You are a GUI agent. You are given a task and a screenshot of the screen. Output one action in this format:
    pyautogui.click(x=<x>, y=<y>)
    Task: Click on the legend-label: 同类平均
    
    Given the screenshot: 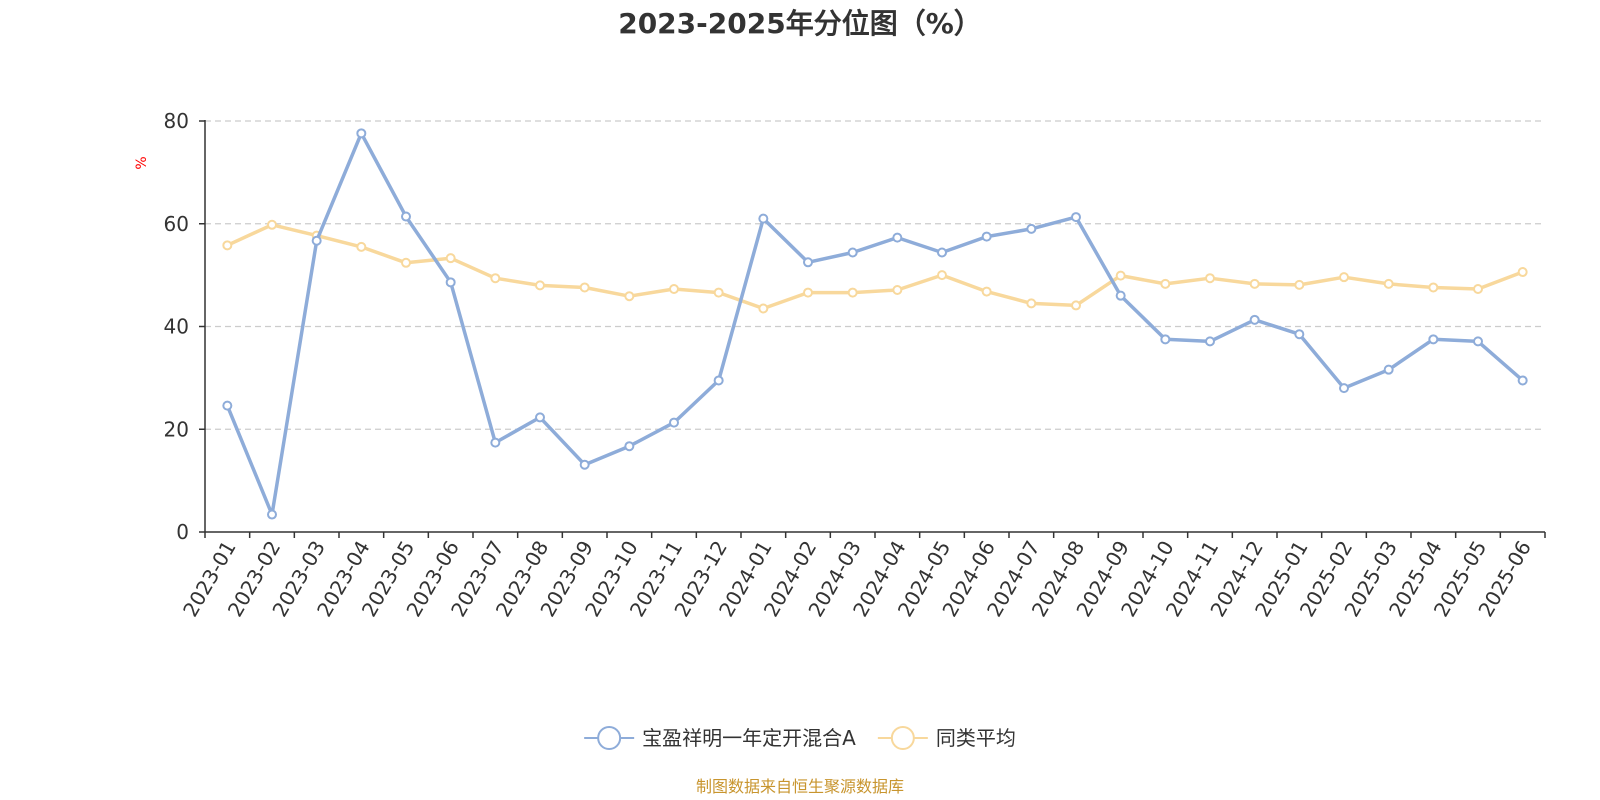 What is the action you would take?
    pyautogui.click(x=976, y=738)
    